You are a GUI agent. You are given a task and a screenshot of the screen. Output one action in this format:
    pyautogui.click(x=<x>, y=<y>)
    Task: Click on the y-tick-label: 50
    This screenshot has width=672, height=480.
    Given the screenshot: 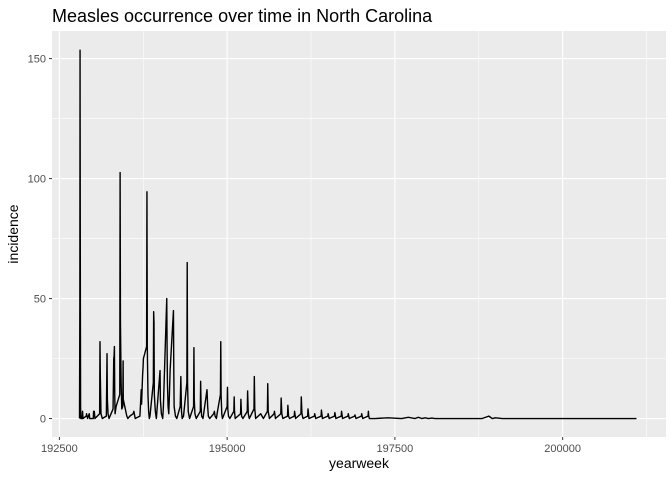 What is the action you would take?
    pyautogui.click(x=40, y=300)
    